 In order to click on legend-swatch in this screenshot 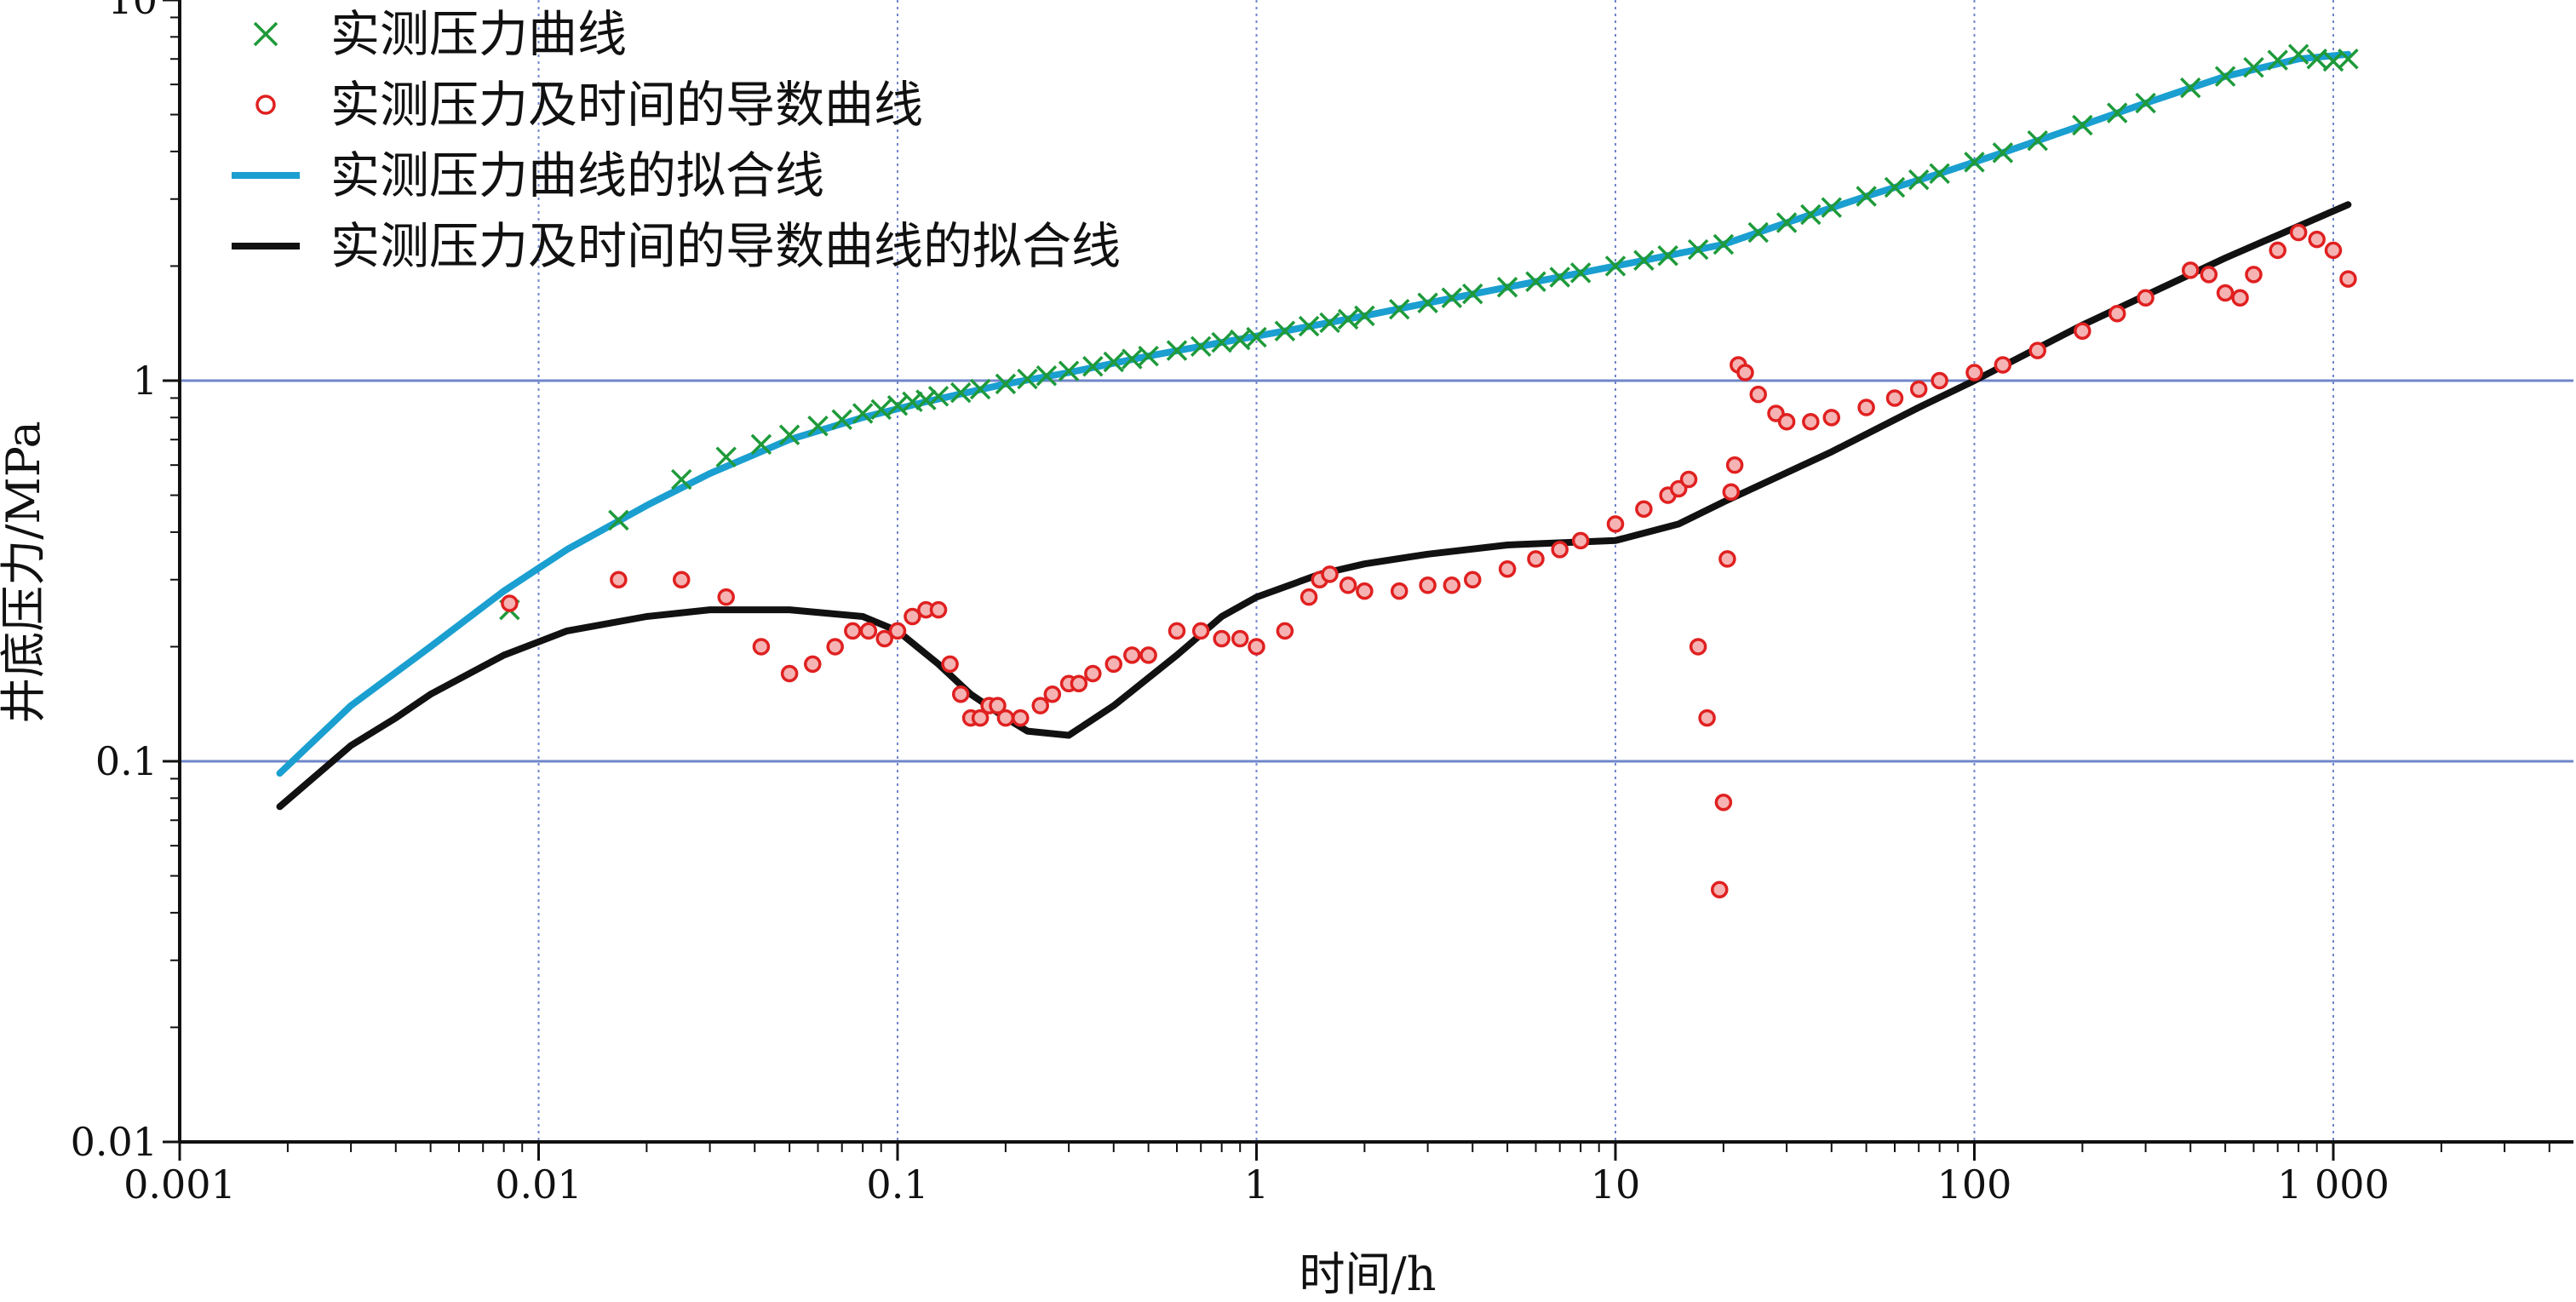, I will do `click(265, 34)`.